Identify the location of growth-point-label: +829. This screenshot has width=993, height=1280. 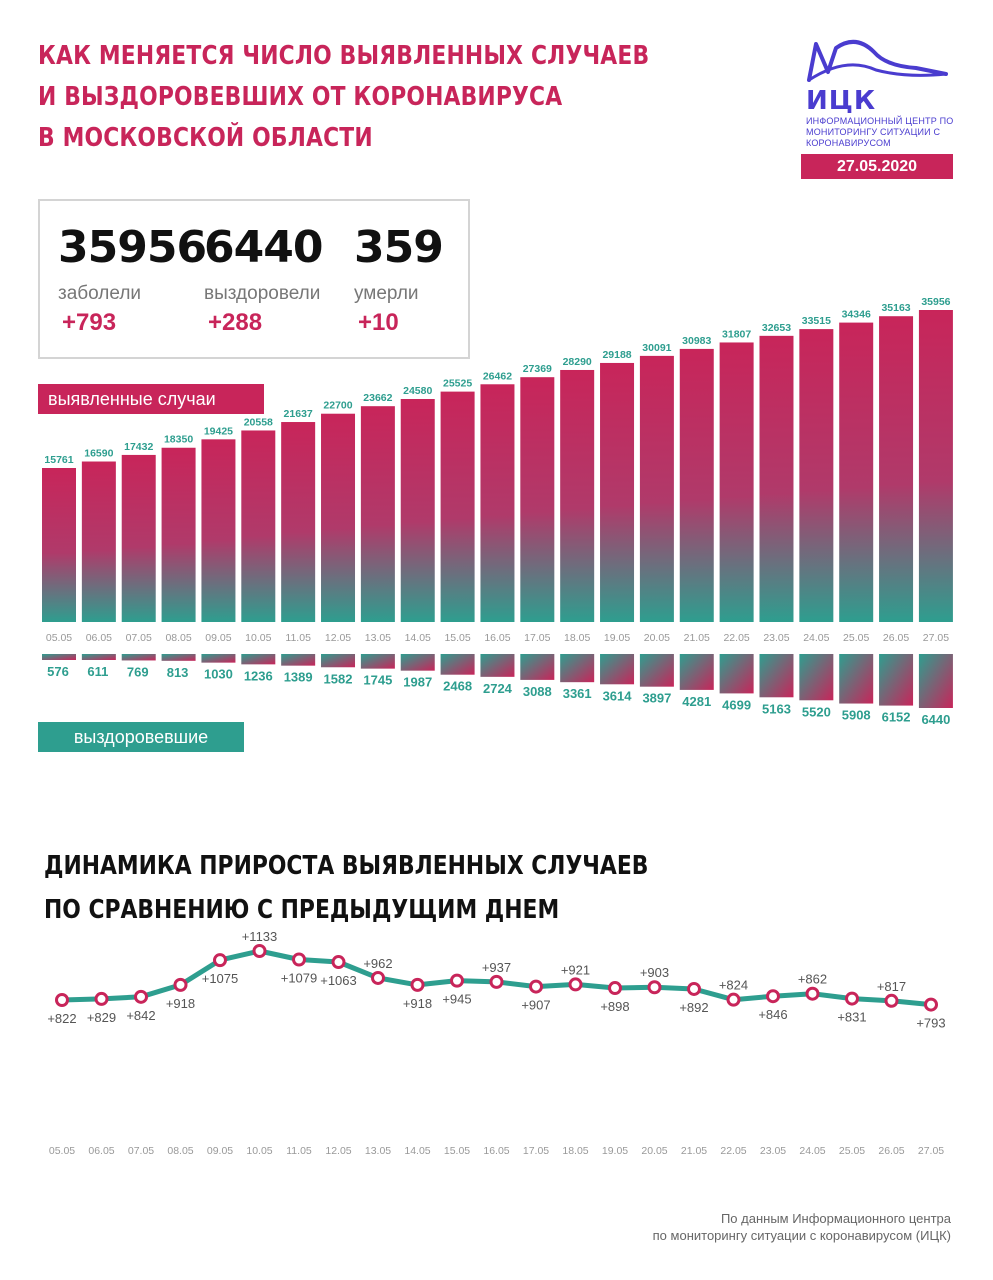
(101, 1017).